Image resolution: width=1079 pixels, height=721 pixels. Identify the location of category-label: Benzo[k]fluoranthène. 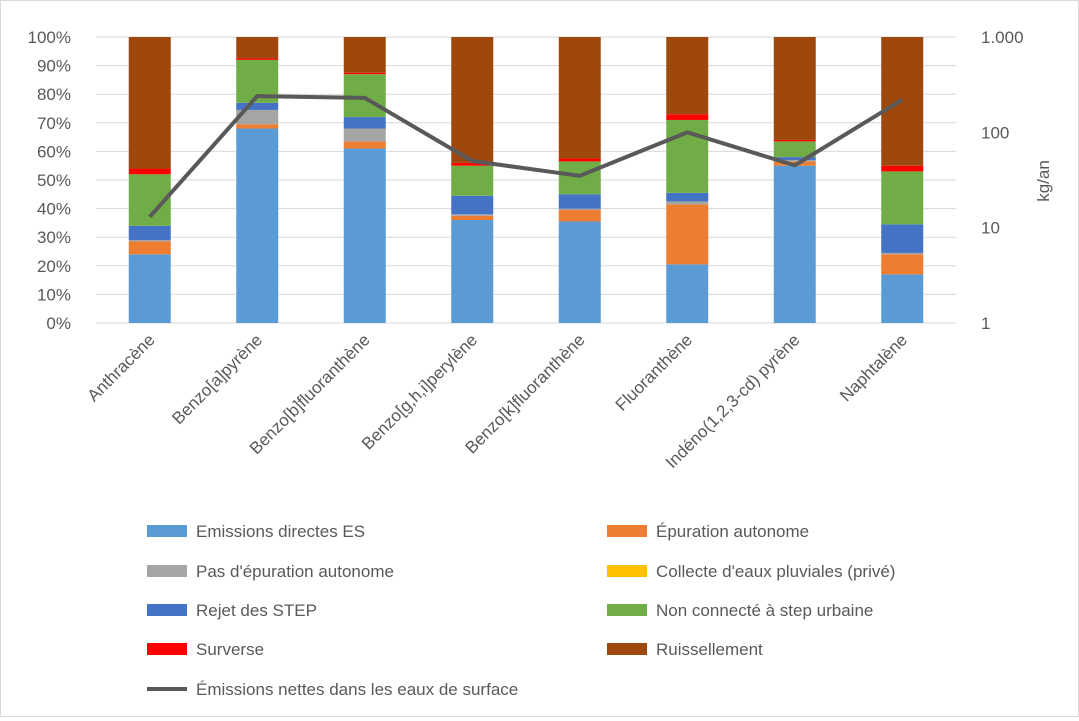
(525, 393).